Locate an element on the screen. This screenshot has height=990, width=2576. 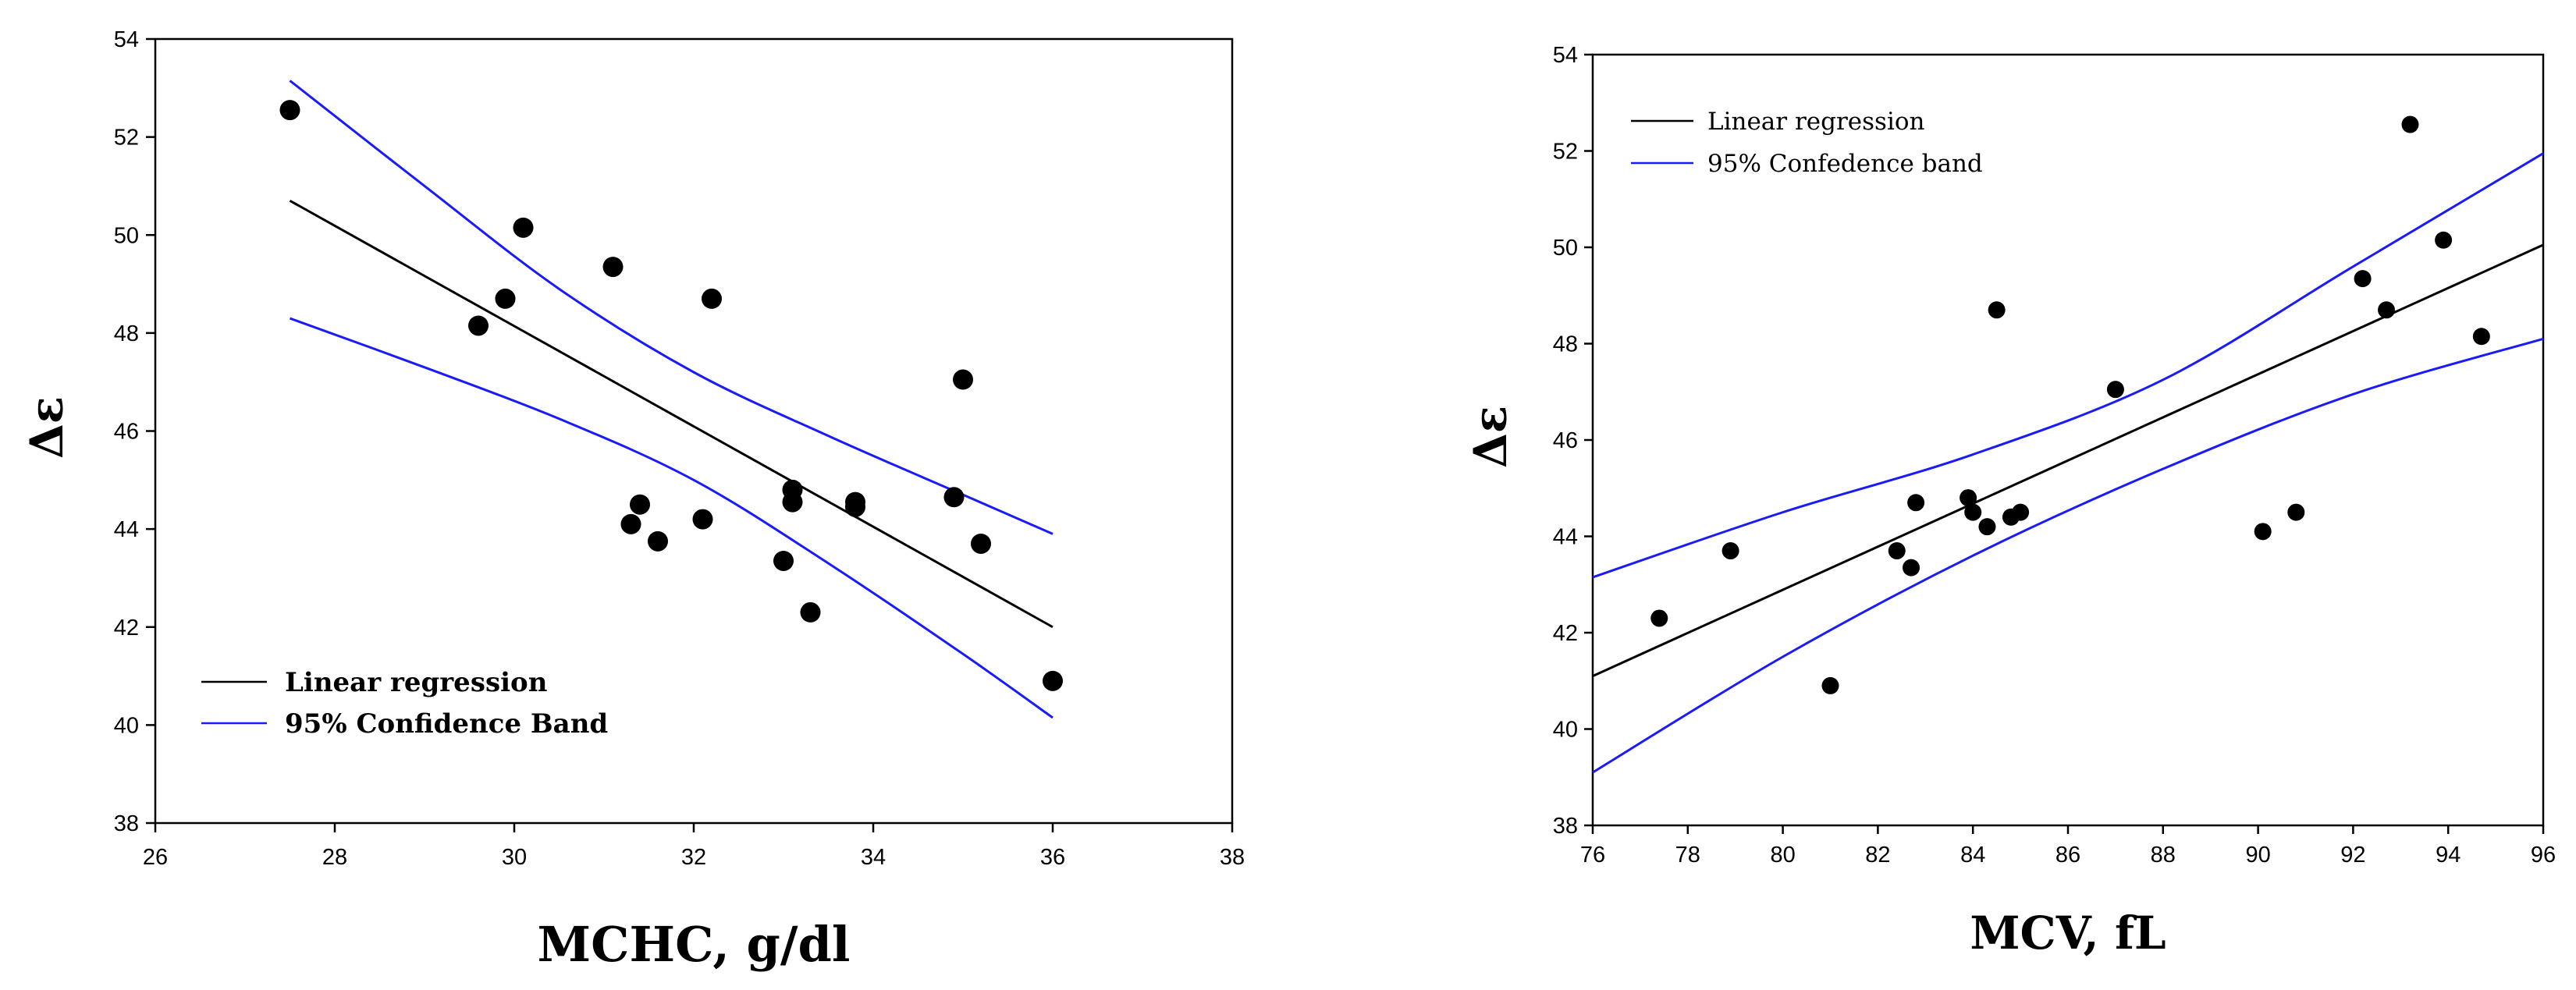
x-axis-label: MCHC, g/dl is located at coordinates (694, 944).